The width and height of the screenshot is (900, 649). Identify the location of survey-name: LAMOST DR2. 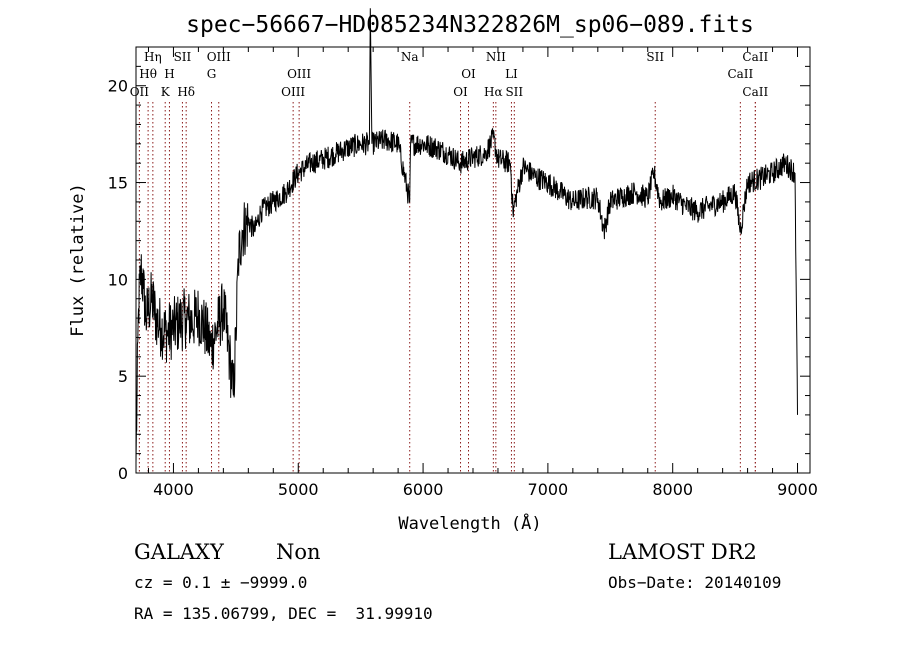
(682, 552).